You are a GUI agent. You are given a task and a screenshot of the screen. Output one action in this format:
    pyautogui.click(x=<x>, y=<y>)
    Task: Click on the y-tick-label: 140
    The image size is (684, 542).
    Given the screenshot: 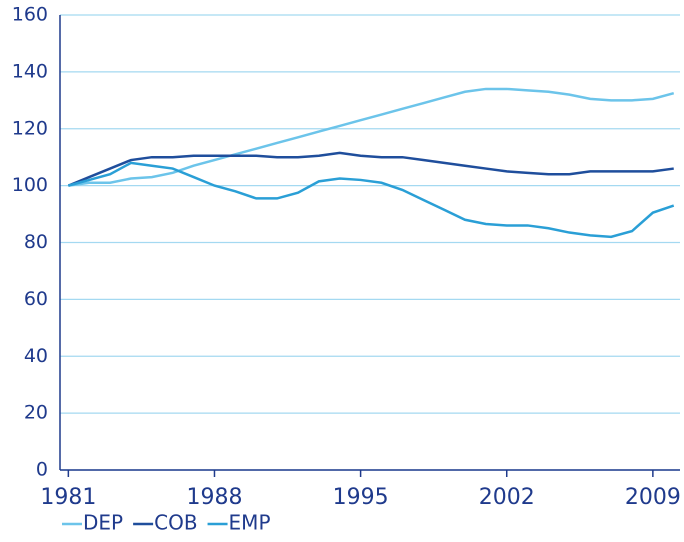 What is the action you would take?
    pyautogui.click(x=30, y=71)
    